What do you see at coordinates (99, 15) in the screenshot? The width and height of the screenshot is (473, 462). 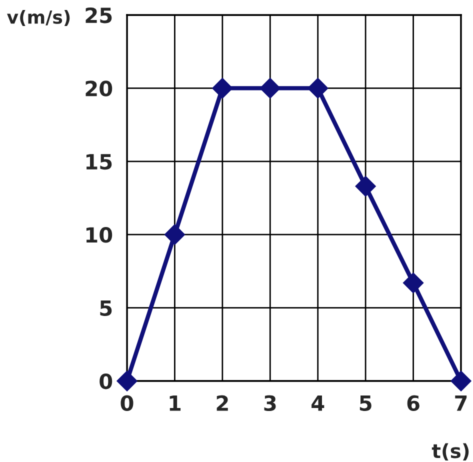 I see `y-tick-label: 25` at bounding box center [99, 15].